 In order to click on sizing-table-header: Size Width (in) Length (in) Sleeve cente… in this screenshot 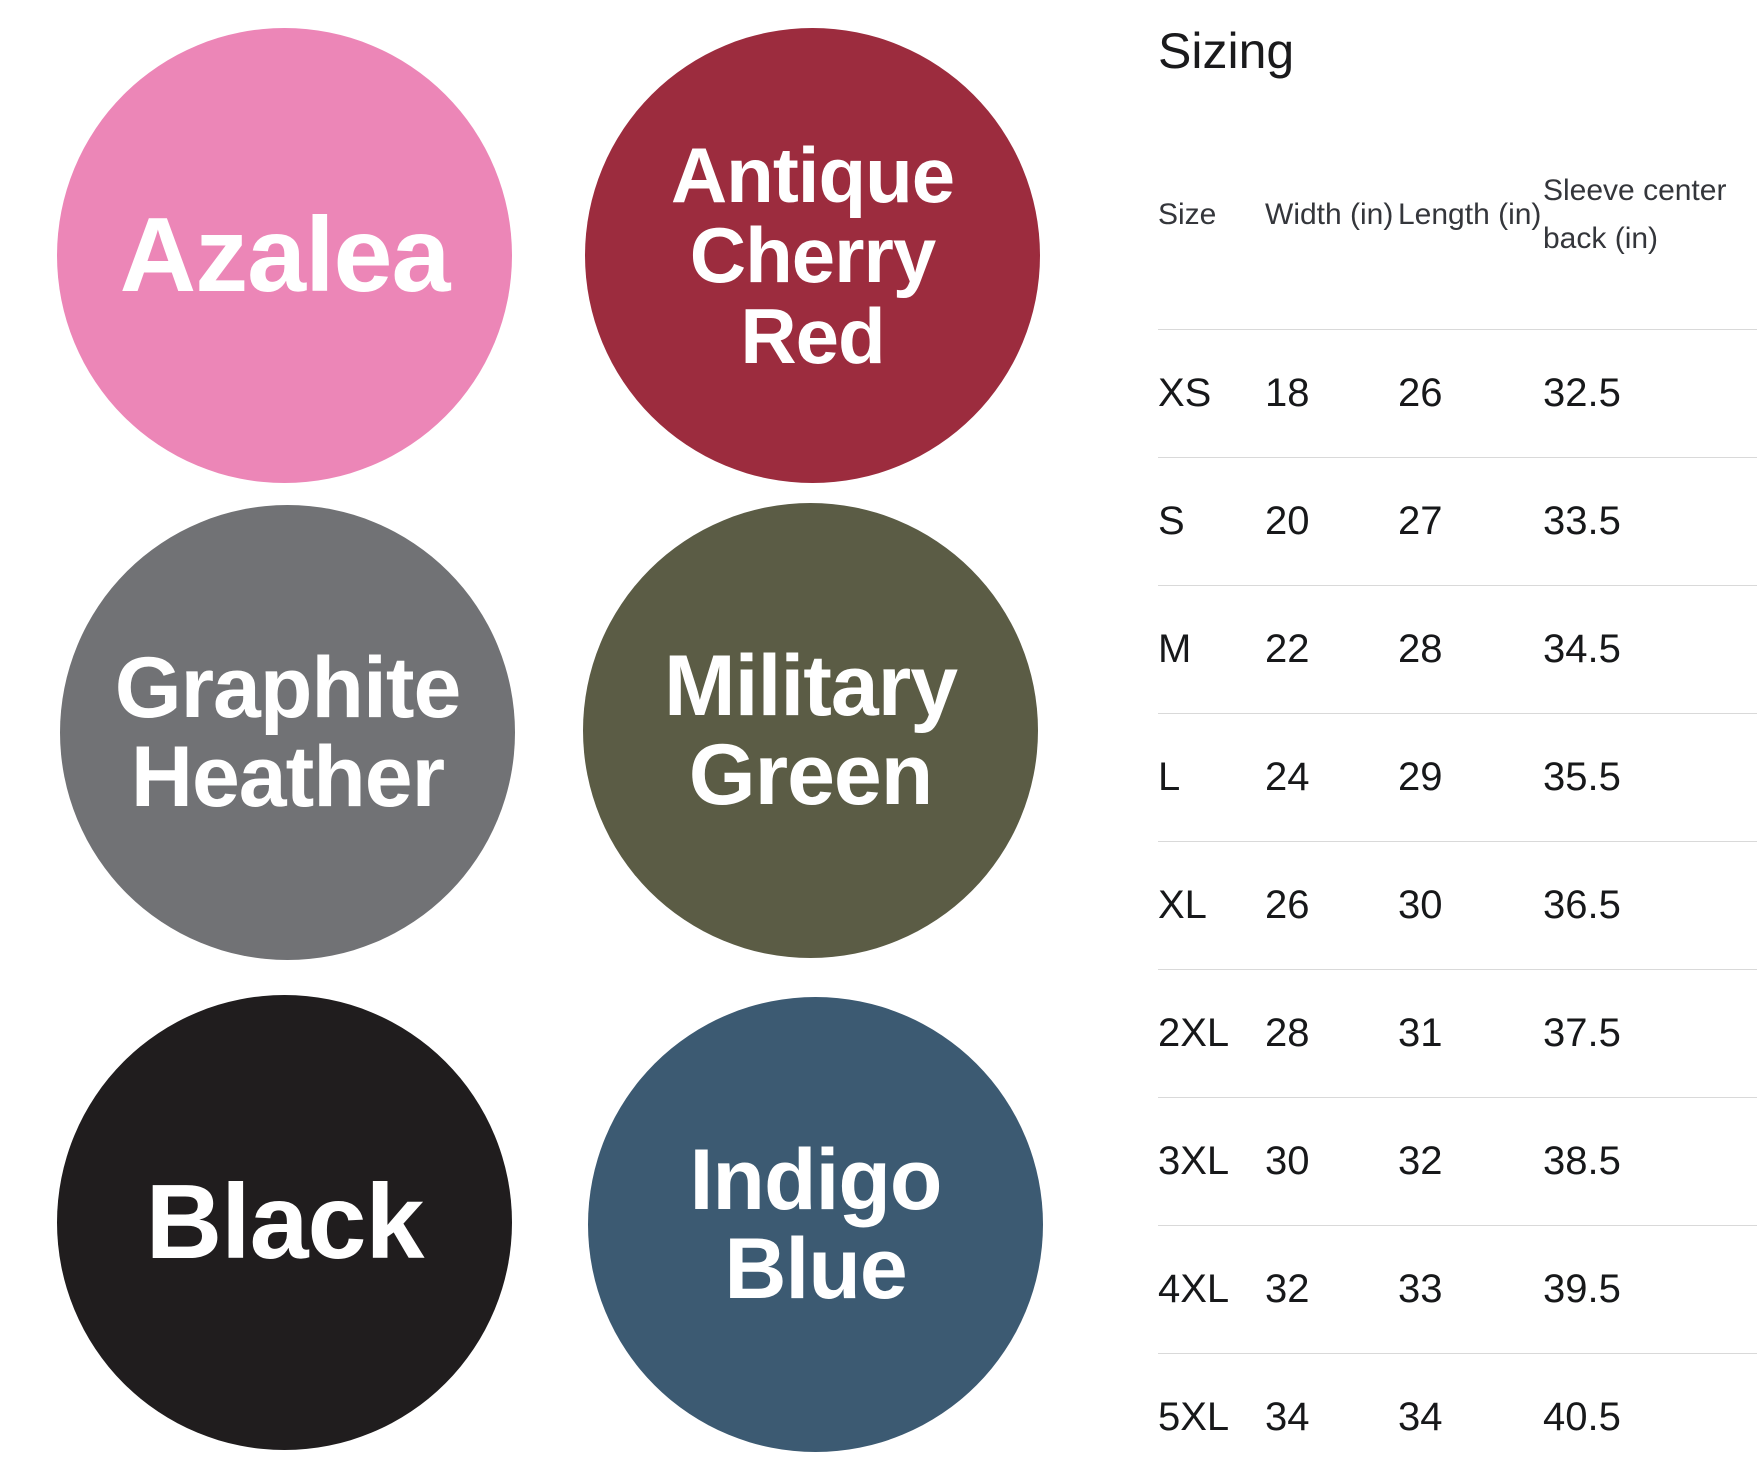, I will do `click(1457, 214)`.